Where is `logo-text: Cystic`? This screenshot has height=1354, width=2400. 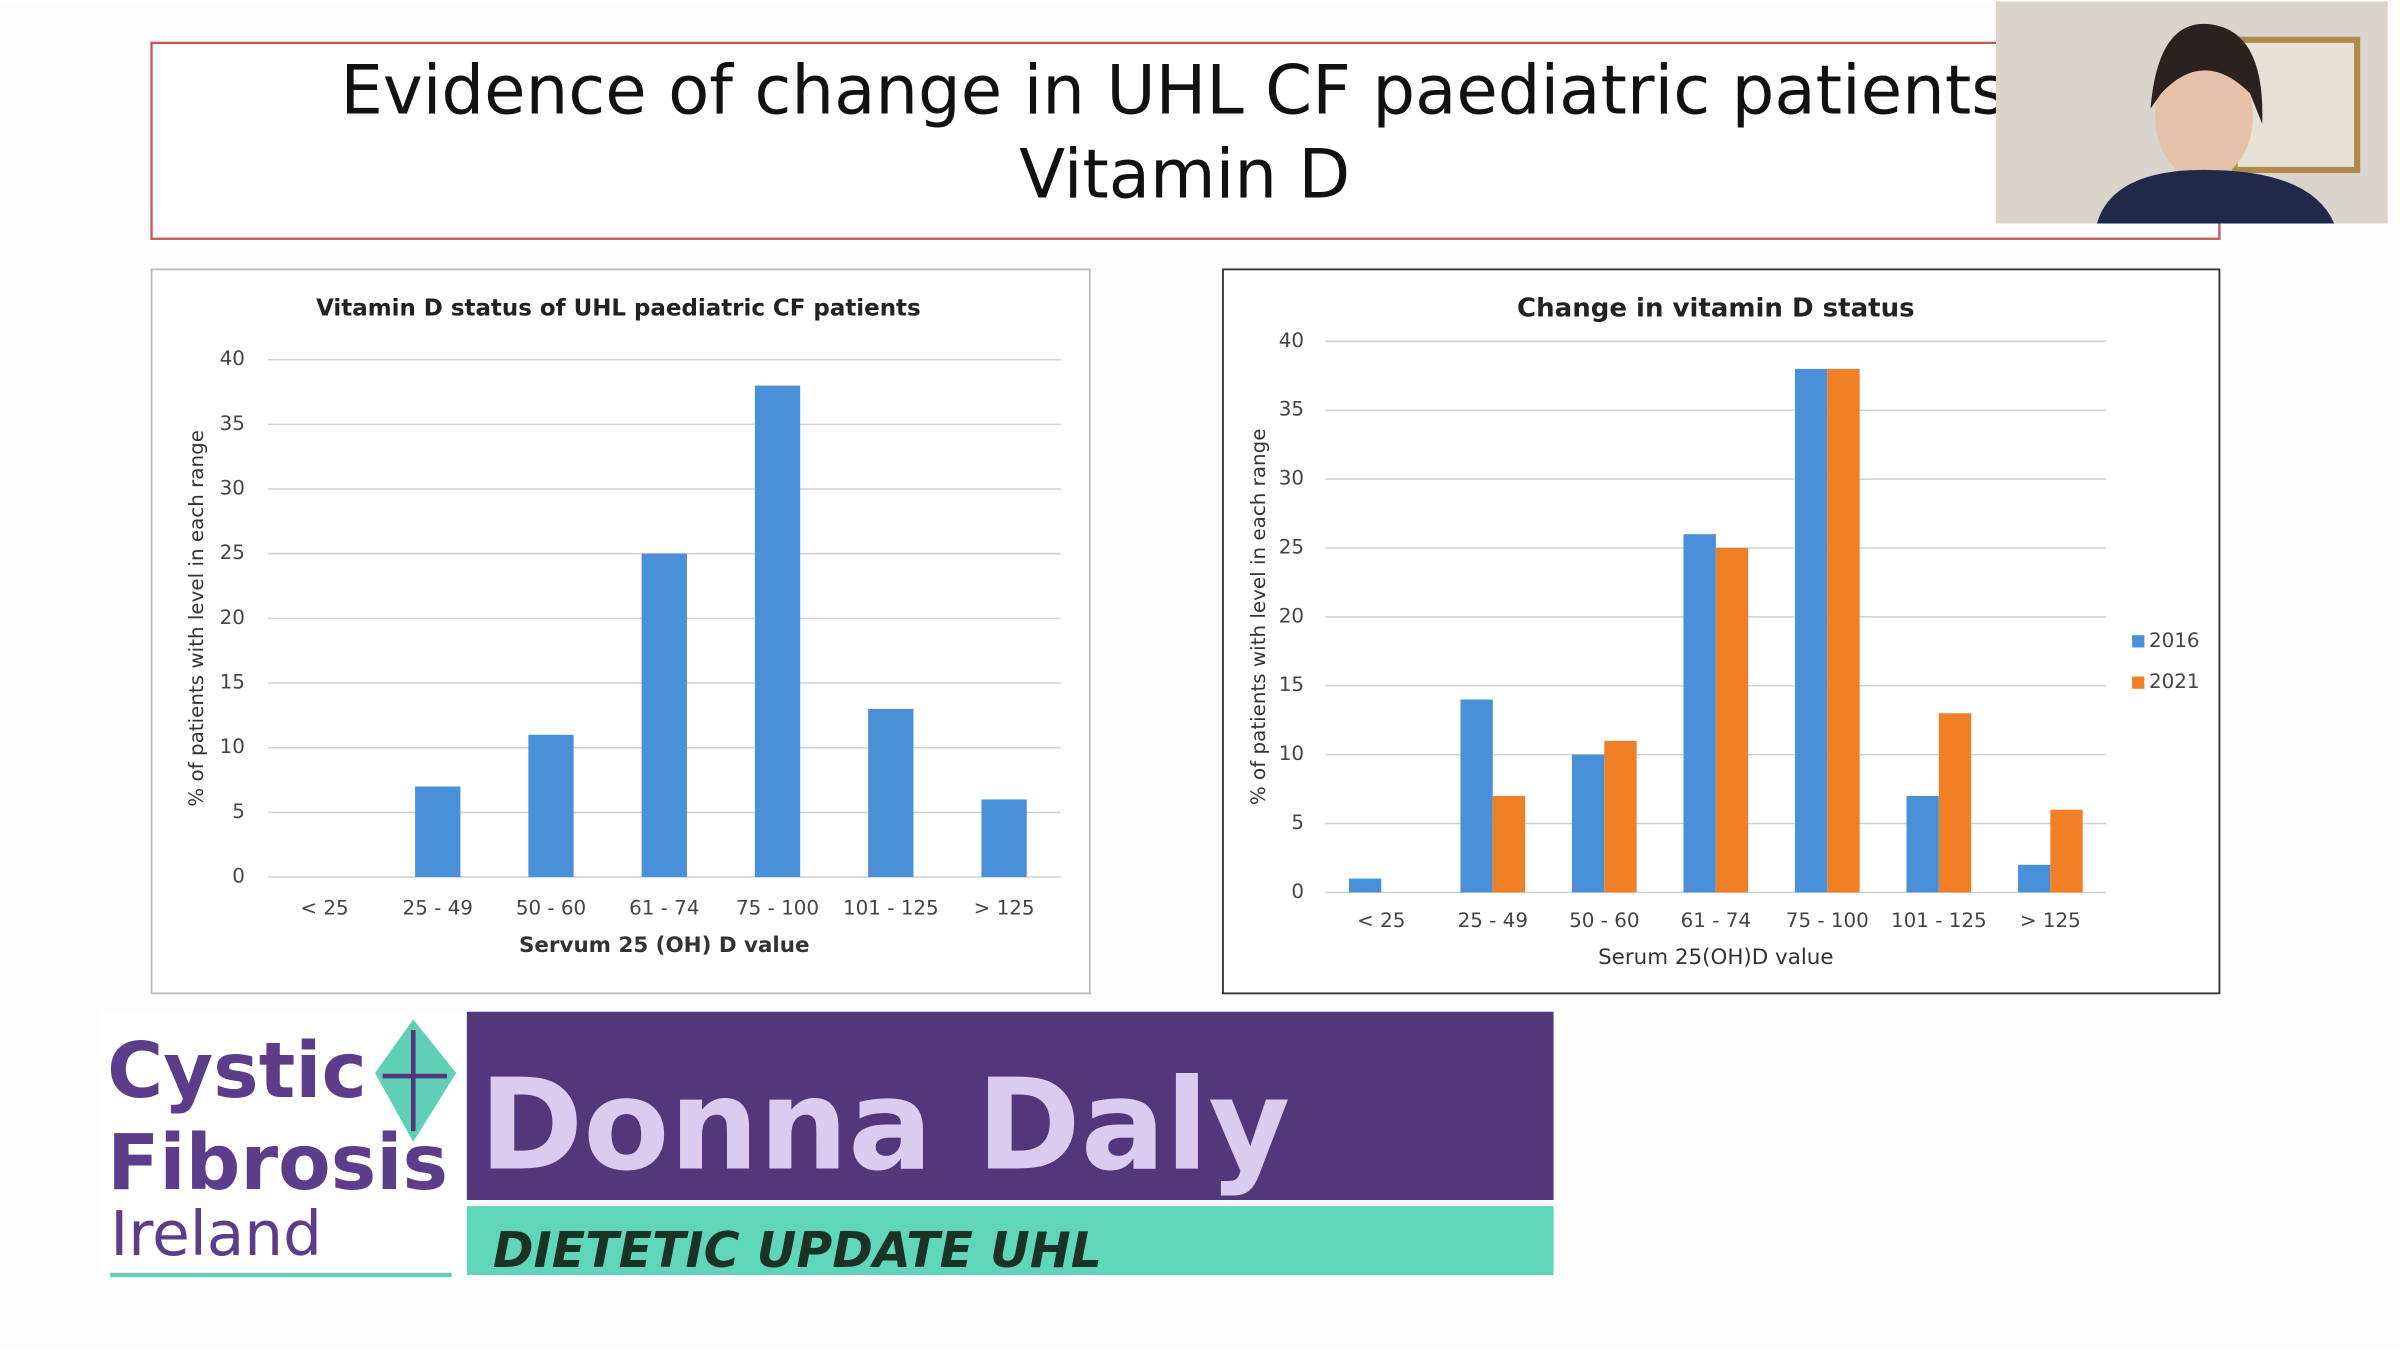
logo-text: Cystic is located at coordinates (237, 1071).